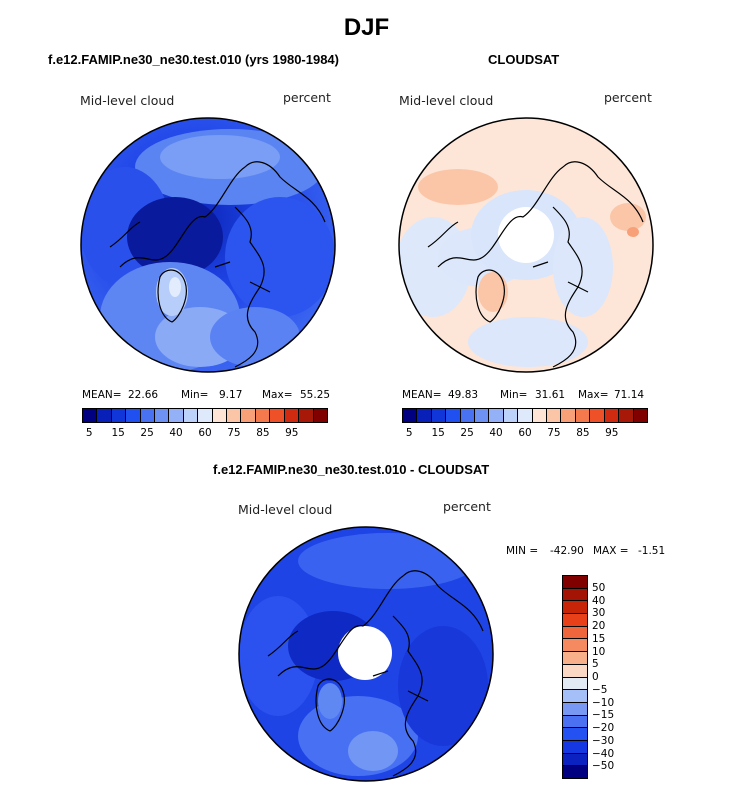  What do you see at coordinates (285, 509) in the screenshot?
I see `panel3-variable: Mid-level cloud` at bounding box center [285, 509].